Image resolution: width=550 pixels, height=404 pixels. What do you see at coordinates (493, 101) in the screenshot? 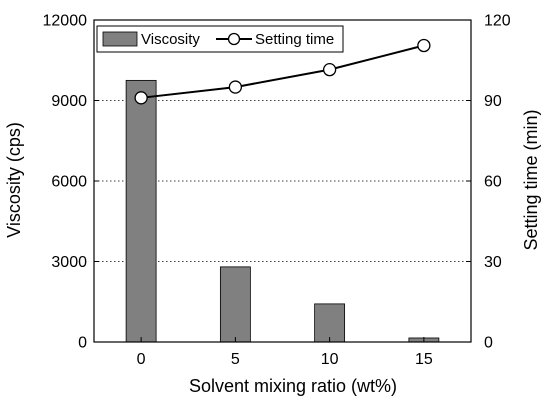
I see `right-tick-label-90: 90` at bounding box center [493, 101].